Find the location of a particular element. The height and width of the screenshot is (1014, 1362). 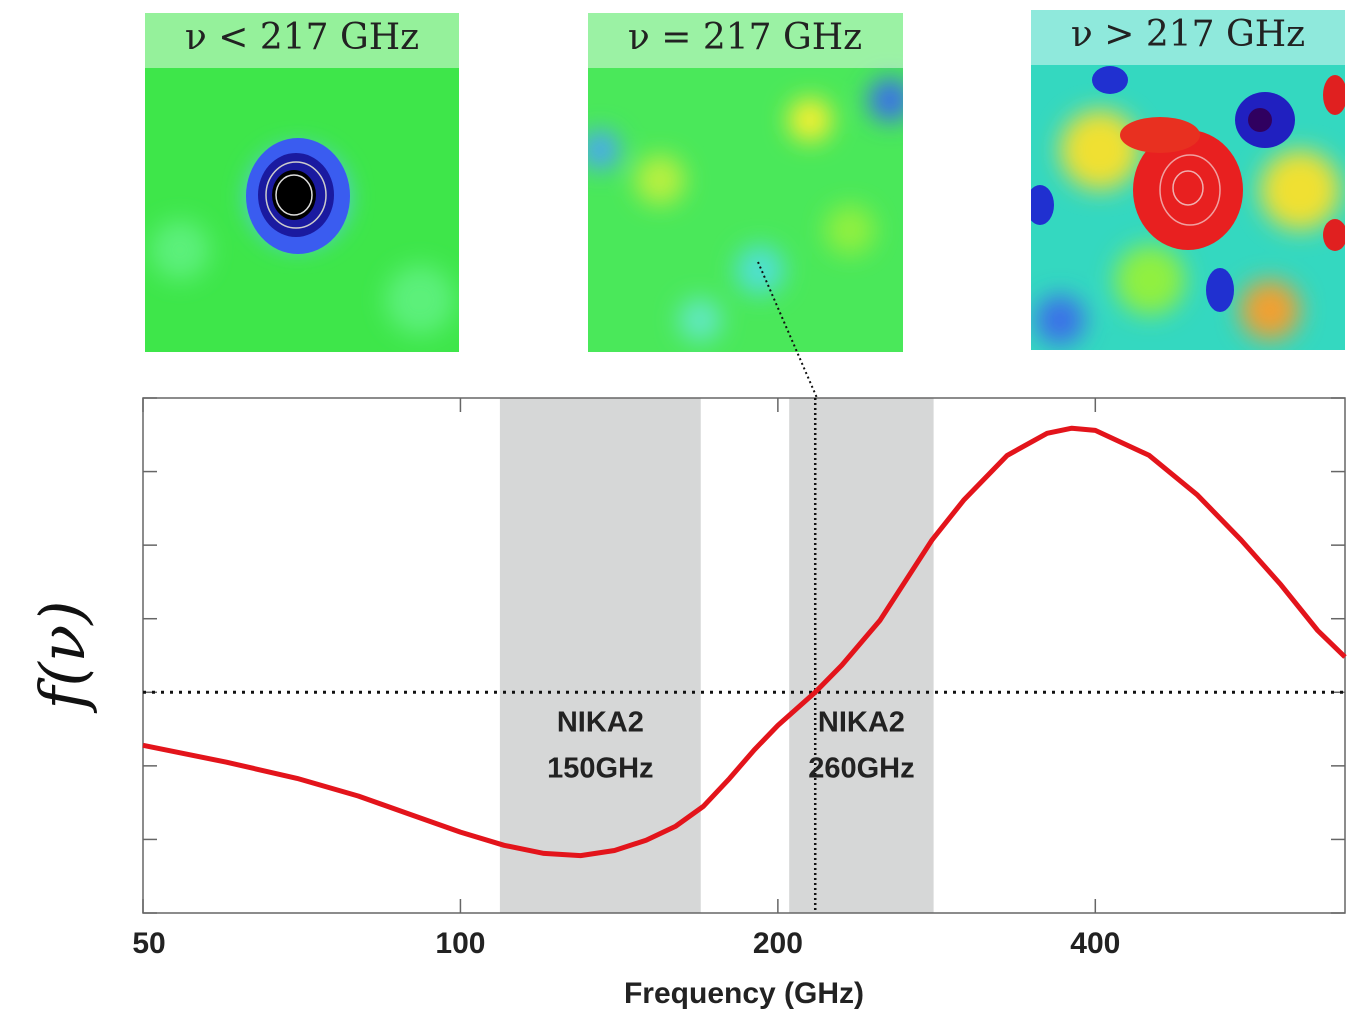

panel-title: ν = 217 GHz is located at coordinates (745, 37).